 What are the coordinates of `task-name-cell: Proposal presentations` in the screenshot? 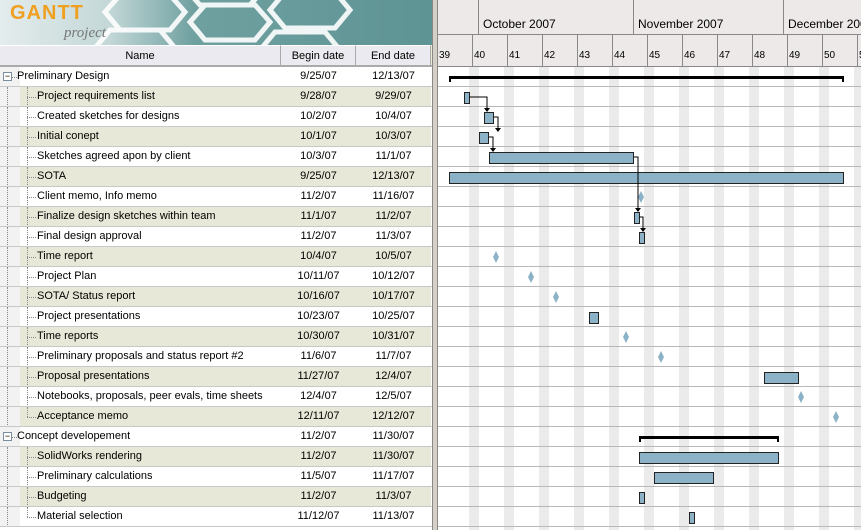 It's located at (140, 376).